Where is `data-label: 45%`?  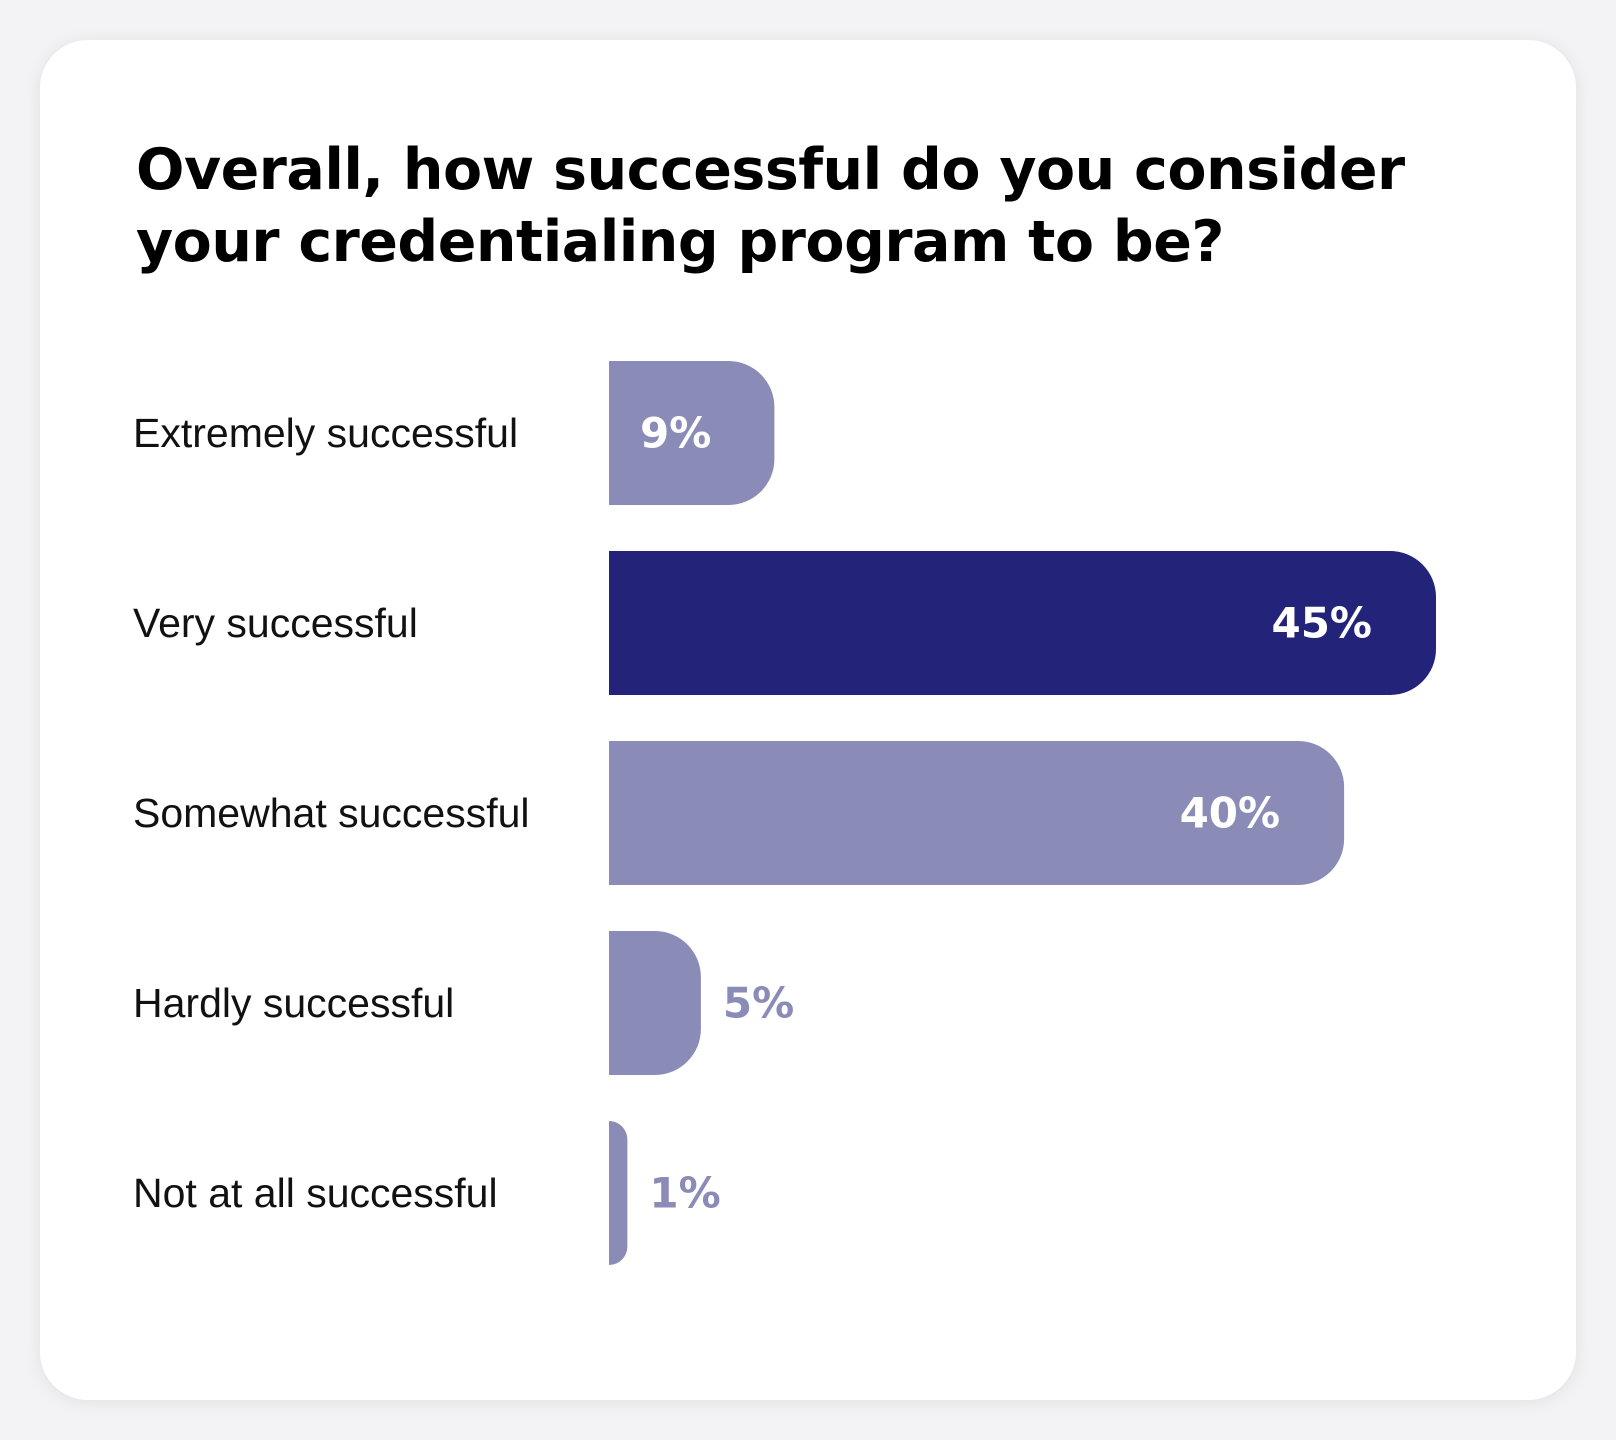 data-label: 45% is located at coordinates (1321, 623).